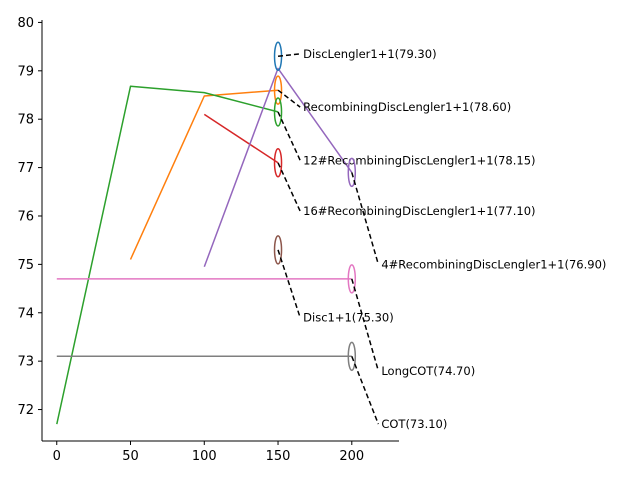  I want to click on y-tick-label-1: 73, so click(25, 362).